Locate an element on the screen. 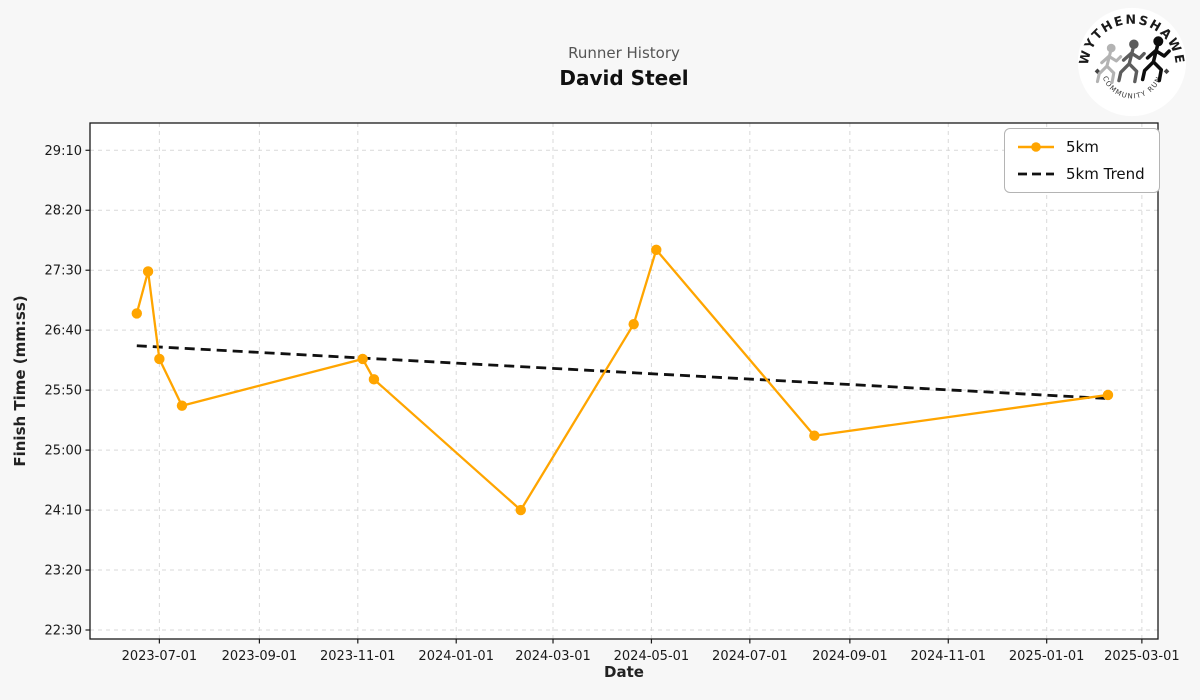 This screenshot has height=700, width=1200. logo-diamond-right is located at coordinates (1166, 71).